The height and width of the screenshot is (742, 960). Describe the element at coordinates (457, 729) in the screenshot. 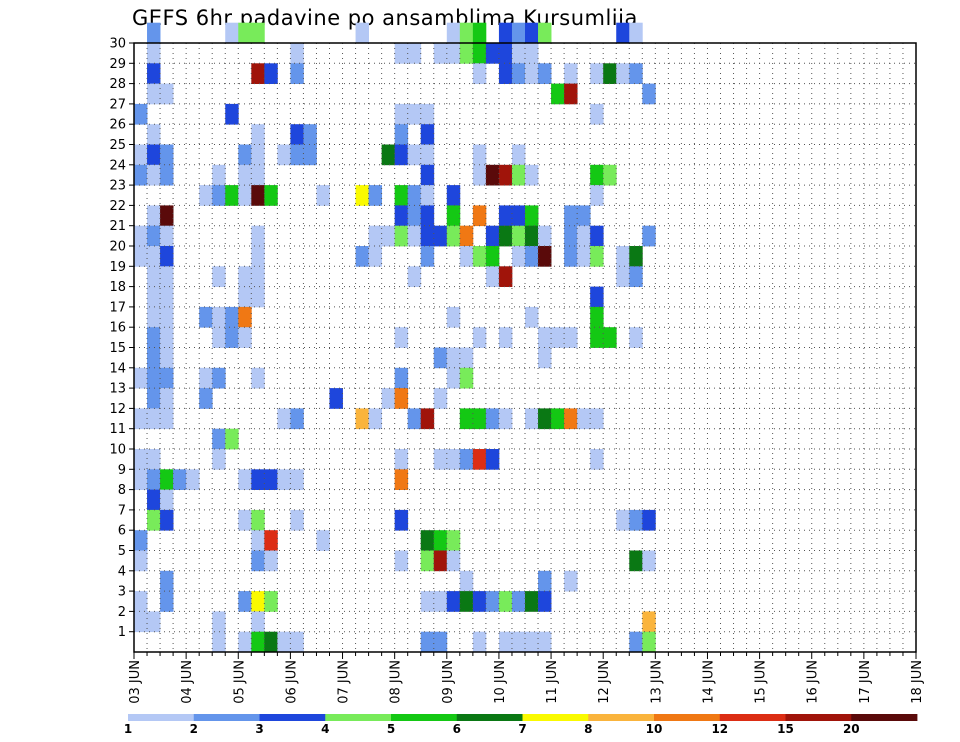

I see `colorbar-label: 6` at that location.